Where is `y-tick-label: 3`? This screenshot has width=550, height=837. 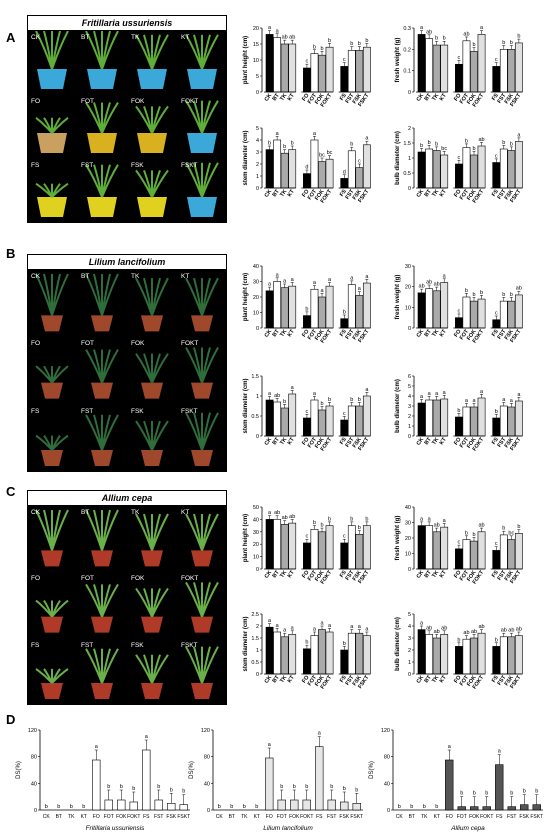 y-tick-label: 3 is located at coordinates (257, 153).